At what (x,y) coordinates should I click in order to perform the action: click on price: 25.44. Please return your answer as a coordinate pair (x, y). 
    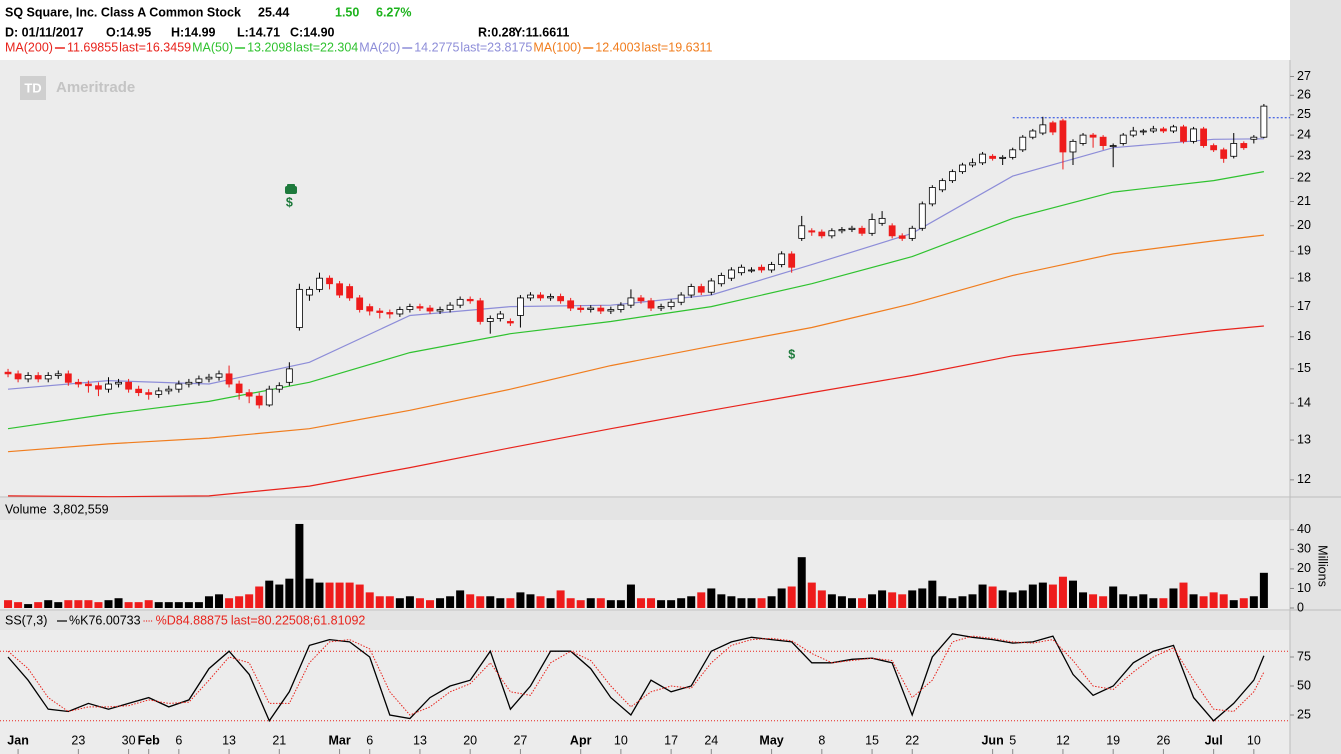
    Looking at the image, I should click on (273, 12).